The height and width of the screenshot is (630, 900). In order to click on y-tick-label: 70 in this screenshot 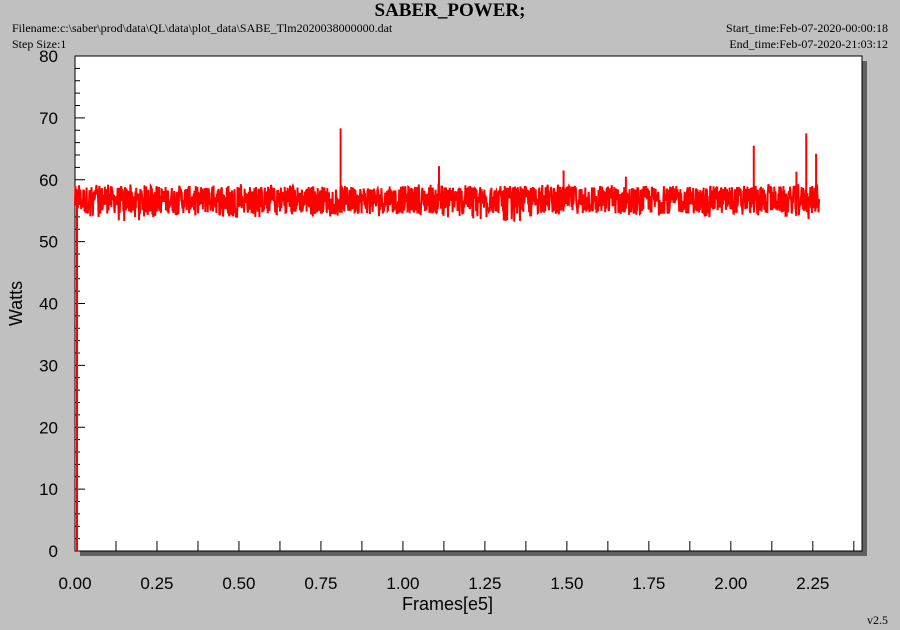, I will do `click(48, 118)`.